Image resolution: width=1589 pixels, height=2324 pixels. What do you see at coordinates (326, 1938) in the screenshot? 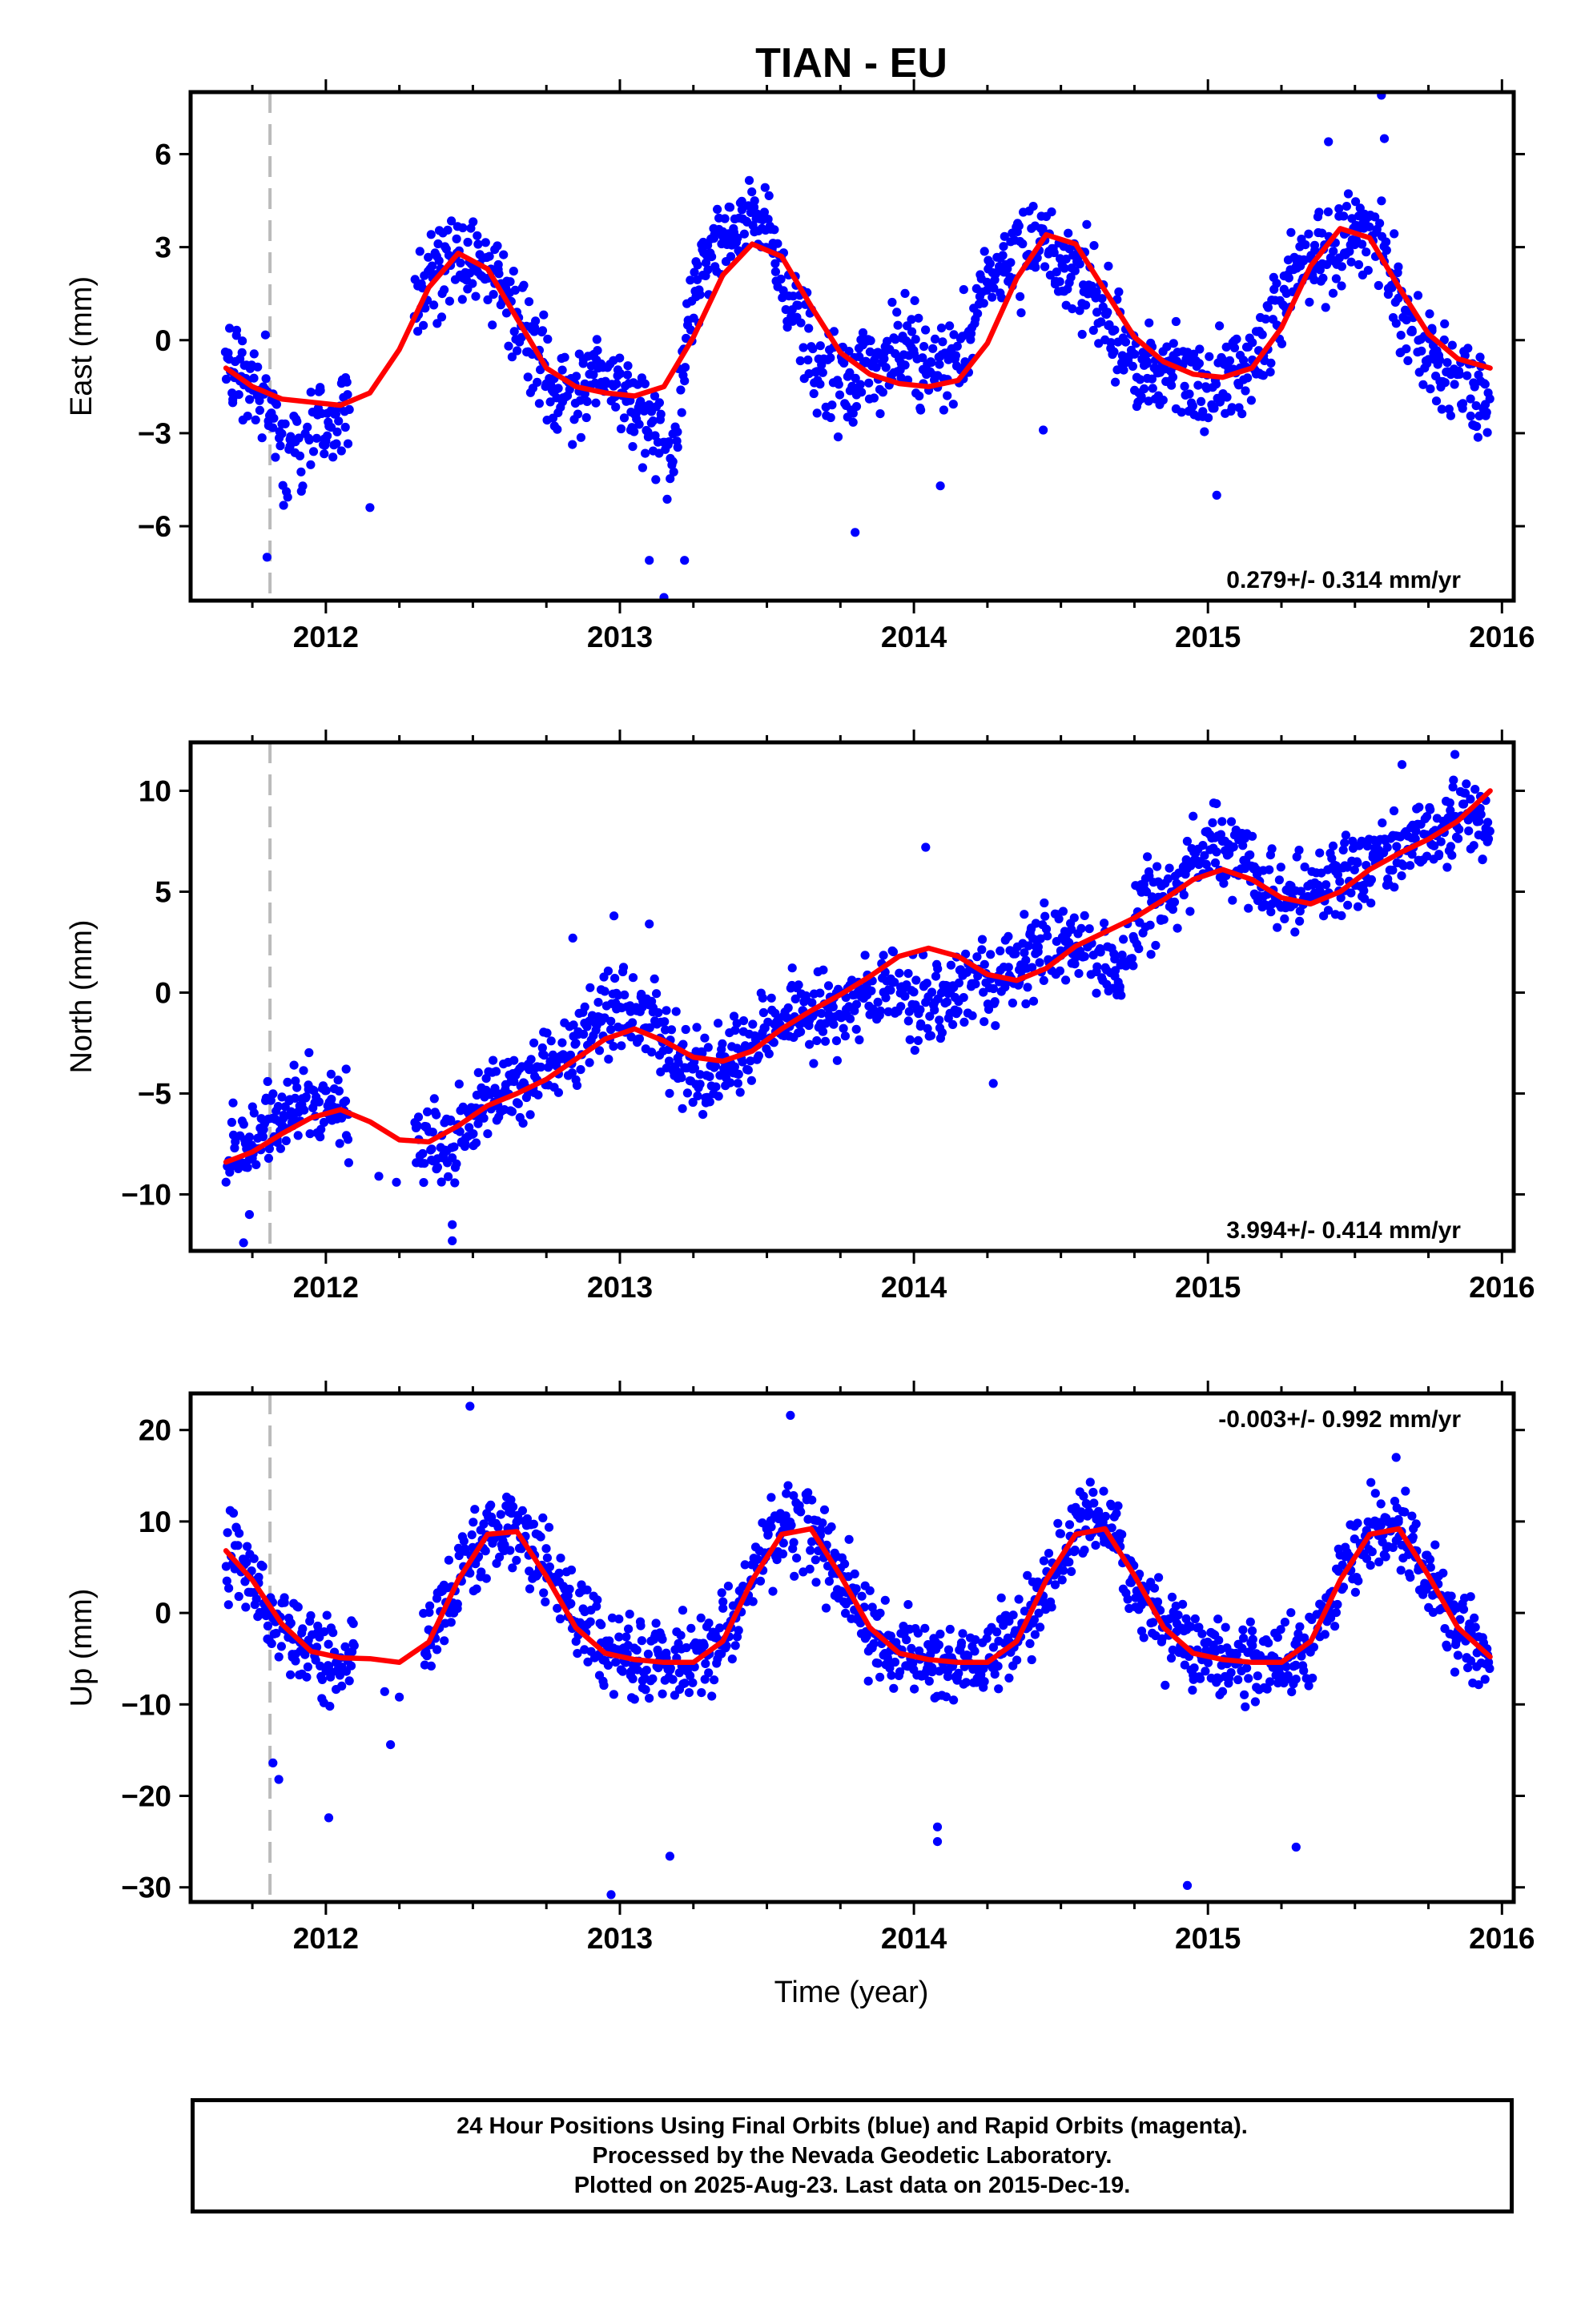
I see `up-x-tick-label: 2012` at bounding box center [326, 1938].